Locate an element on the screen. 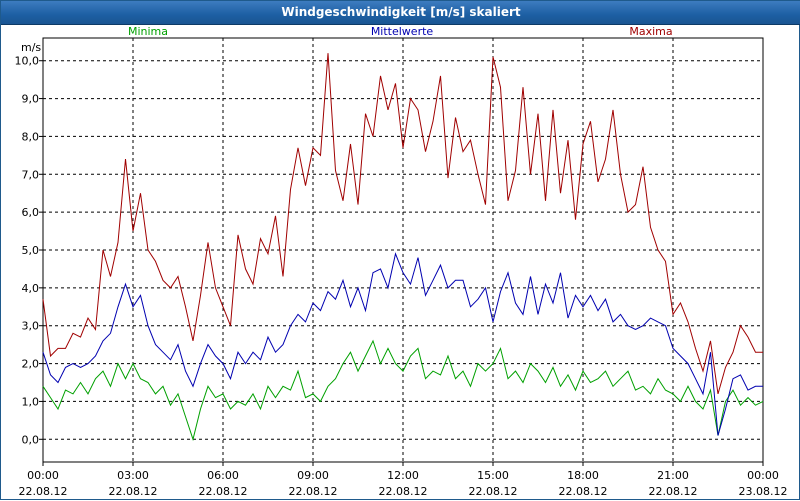  y-tick-label: 8,0 is located at coordinates (31, 136).